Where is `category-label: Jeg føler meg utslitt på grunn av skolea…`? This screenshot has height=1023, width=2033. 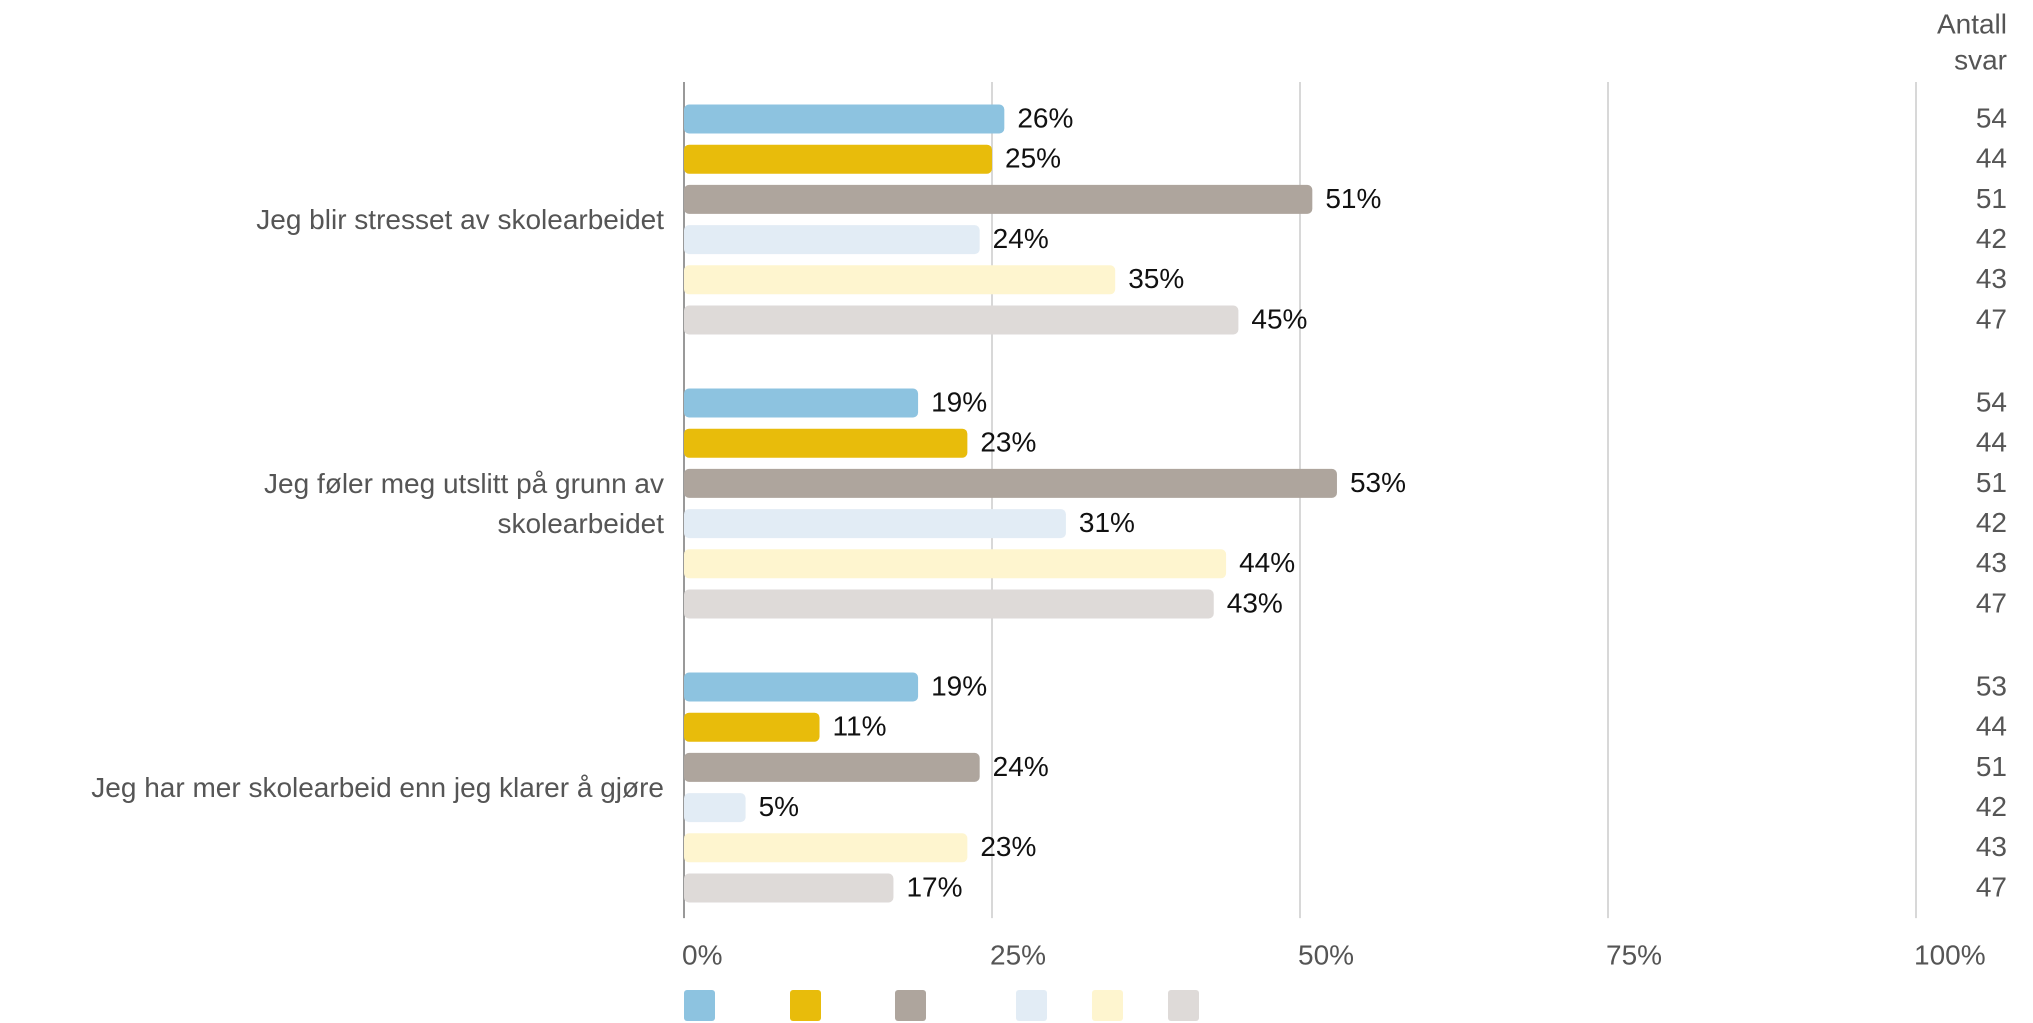
category-label: Jeg føler meg utslitt på grunn av skolea… is located at coordinates (464, 503).